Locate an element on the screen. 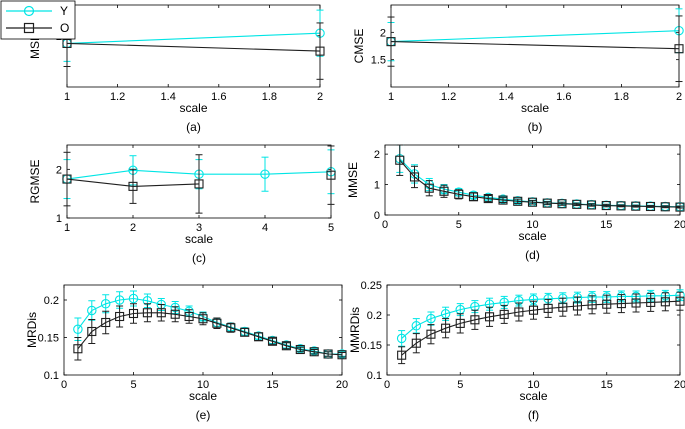  legend-label-o: O is located at coordinates (64, 28).